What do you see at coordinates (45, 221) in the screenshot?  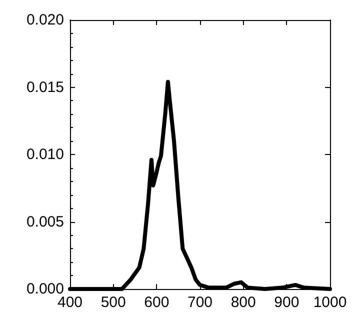 I see `y-tick-label: 0.005` at bounding box center [45, 221].